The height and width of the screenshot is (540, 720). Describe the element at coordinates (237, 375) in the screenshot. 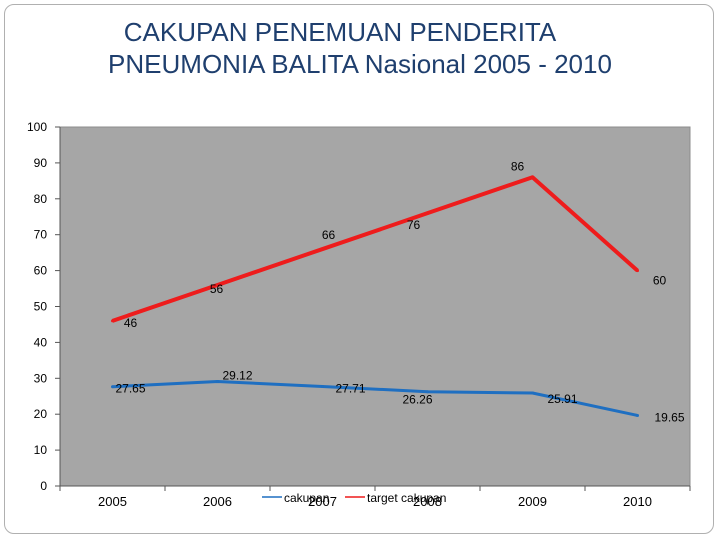

I see `data-label: 29.12` at that location.